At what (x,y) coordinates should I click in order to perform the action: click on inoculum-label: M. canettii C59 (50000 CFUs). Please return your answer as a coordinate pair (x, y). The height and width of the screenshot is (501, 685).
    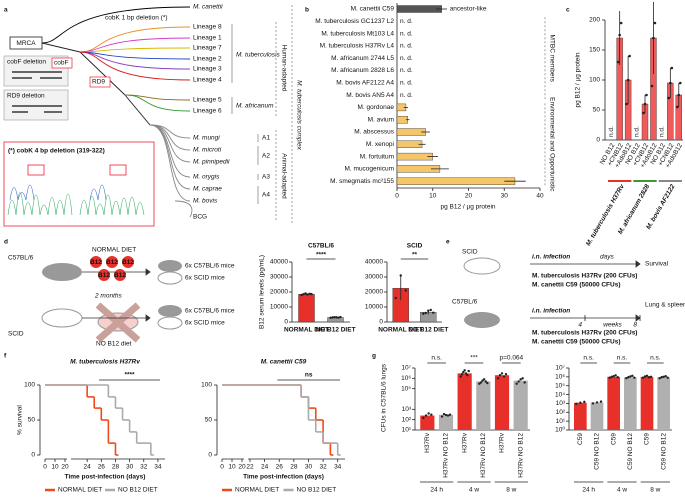
    Looking at the image, I should click on (576, 342).